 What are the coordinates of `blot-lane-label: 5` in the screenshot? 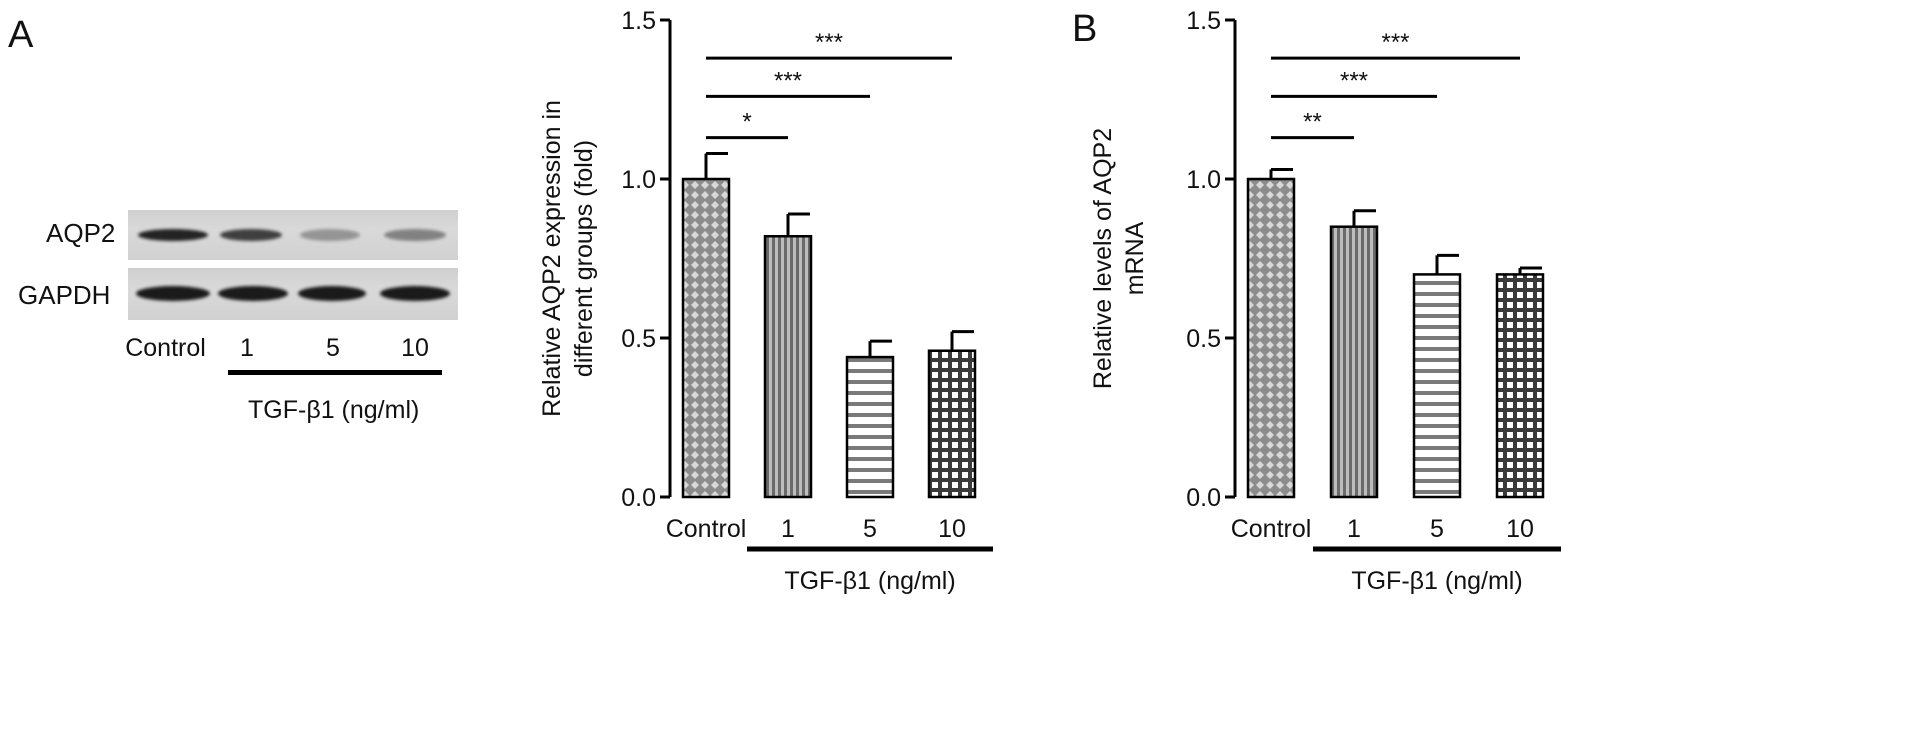 It's located at (333, 348).